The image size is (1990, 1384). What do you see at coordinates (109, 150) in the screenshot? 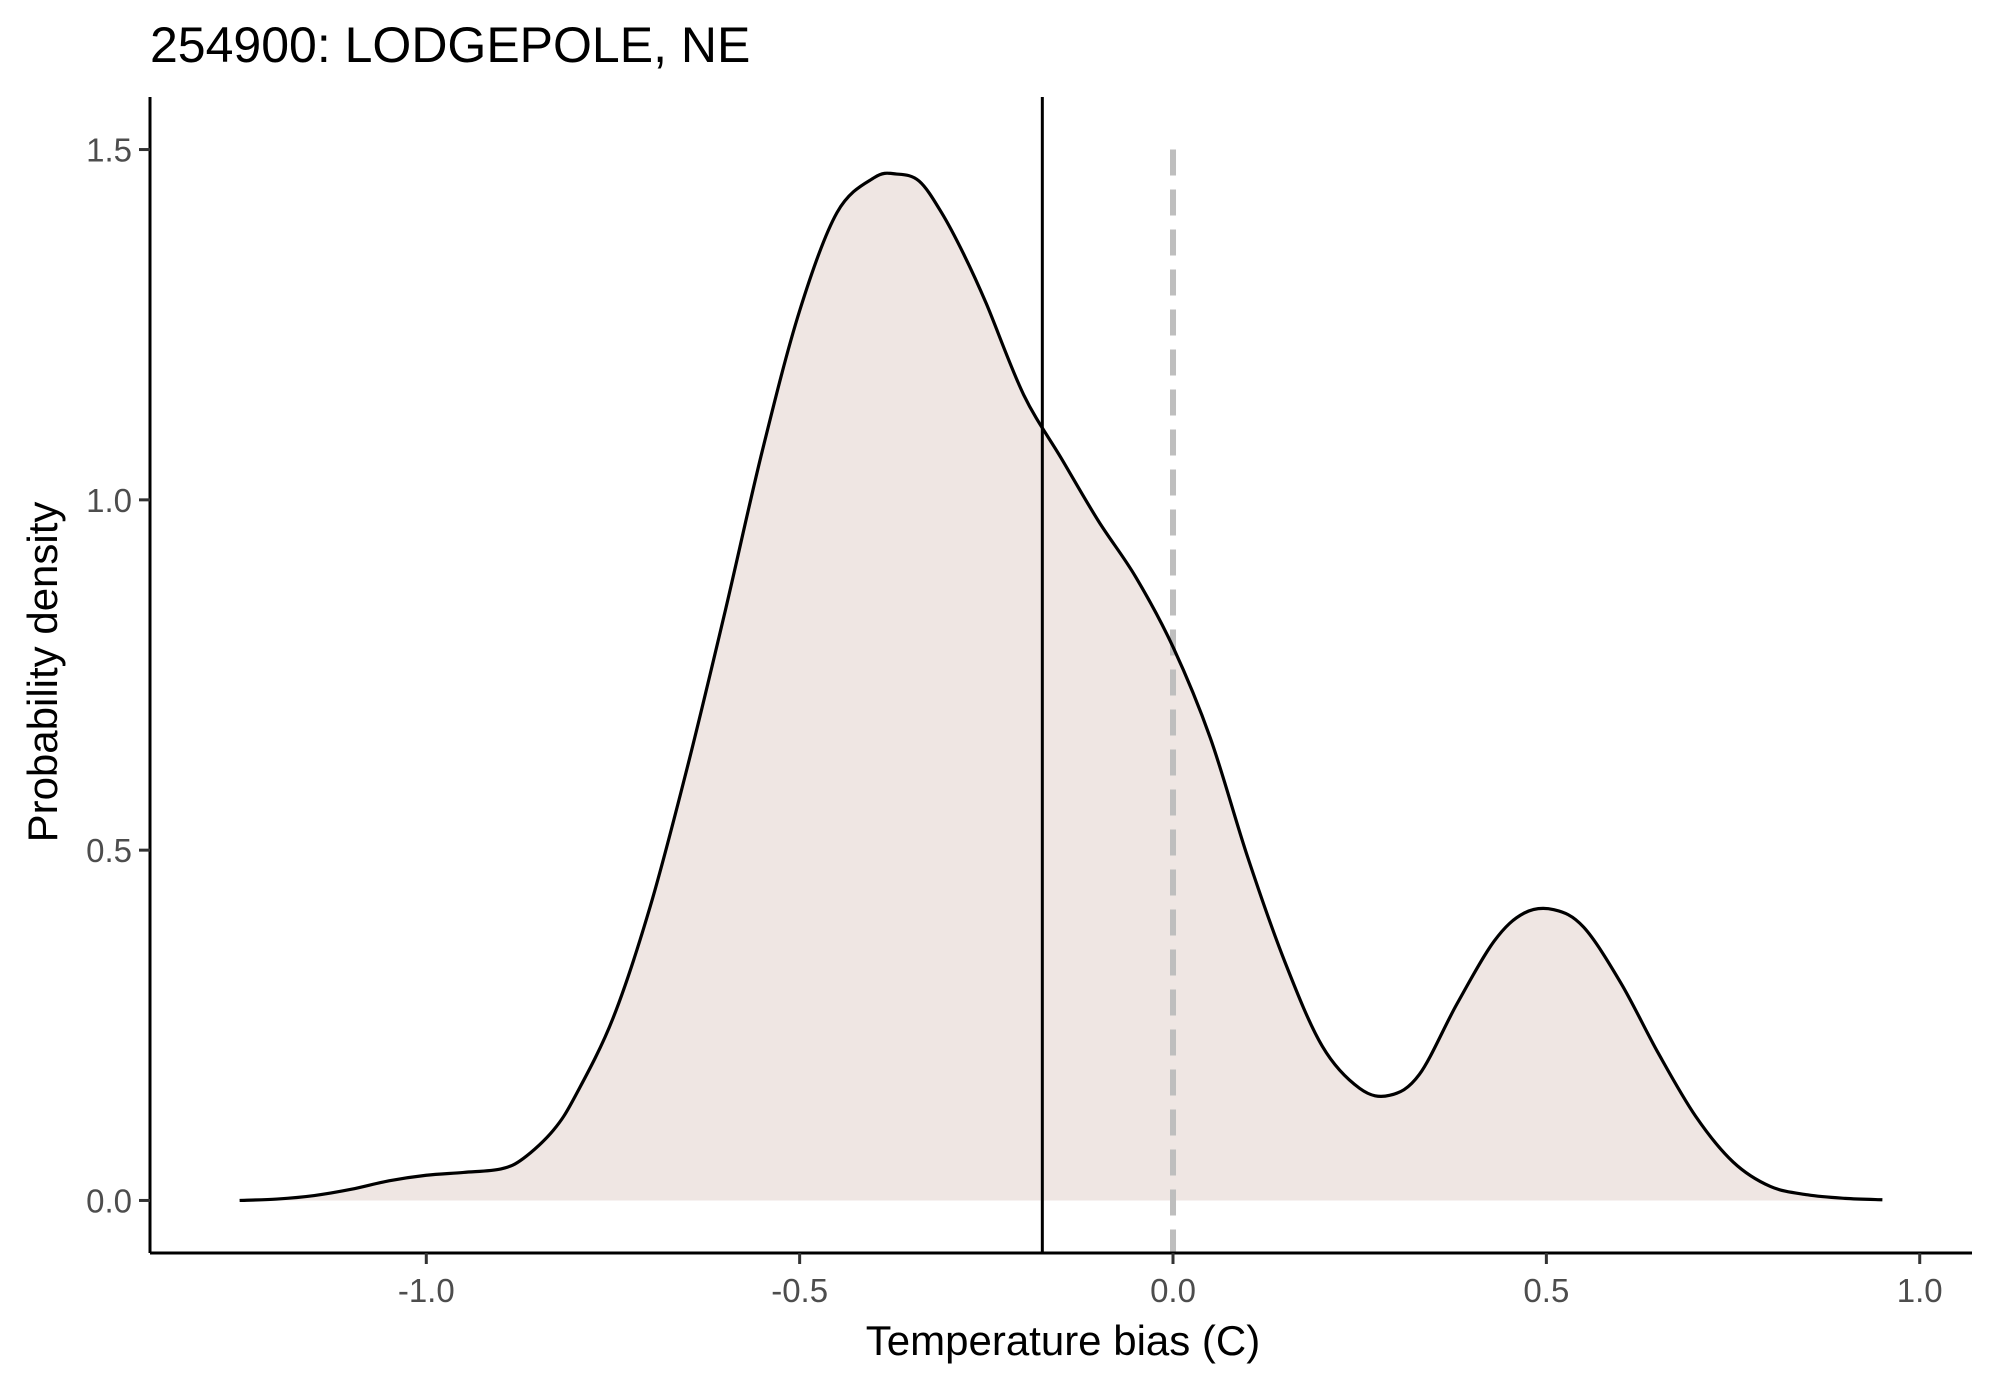
I see `y-tick-label: 1.5` at bounding box center [109, 150].